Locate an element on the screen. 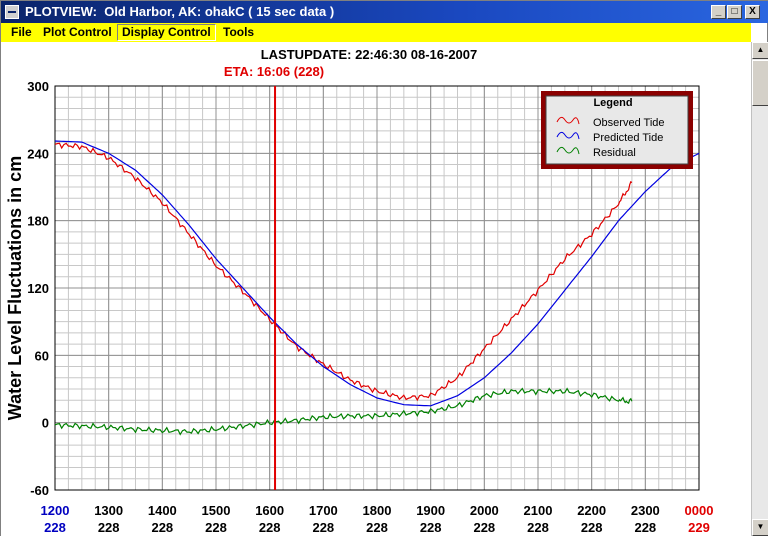 The image size is (768, 536). close-button: X is located at coordinates (752, 12).